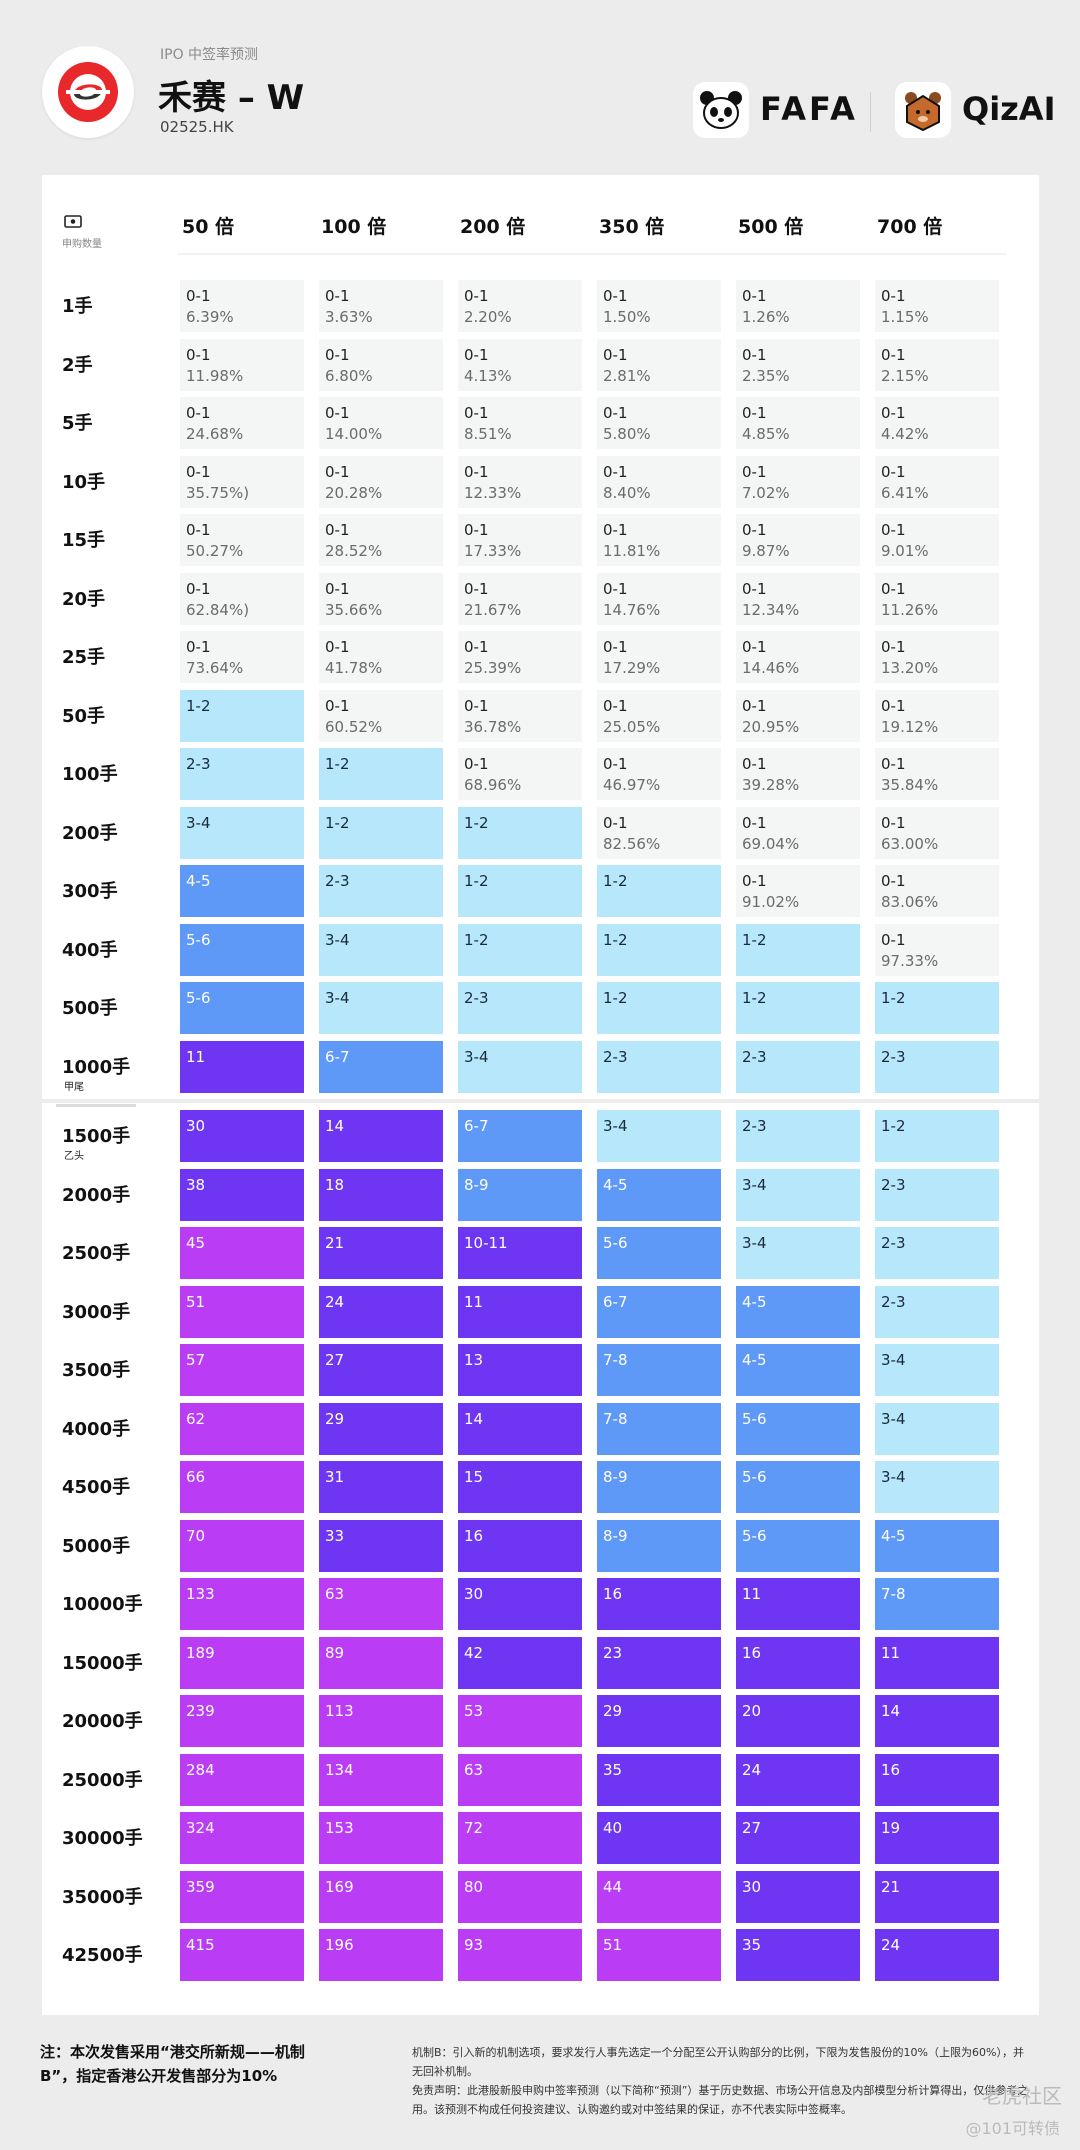 Image resolution: width=1080 pixels, height=2150 pixels. I want to click on cell-allotment: 6-7, so click(337, 1056).